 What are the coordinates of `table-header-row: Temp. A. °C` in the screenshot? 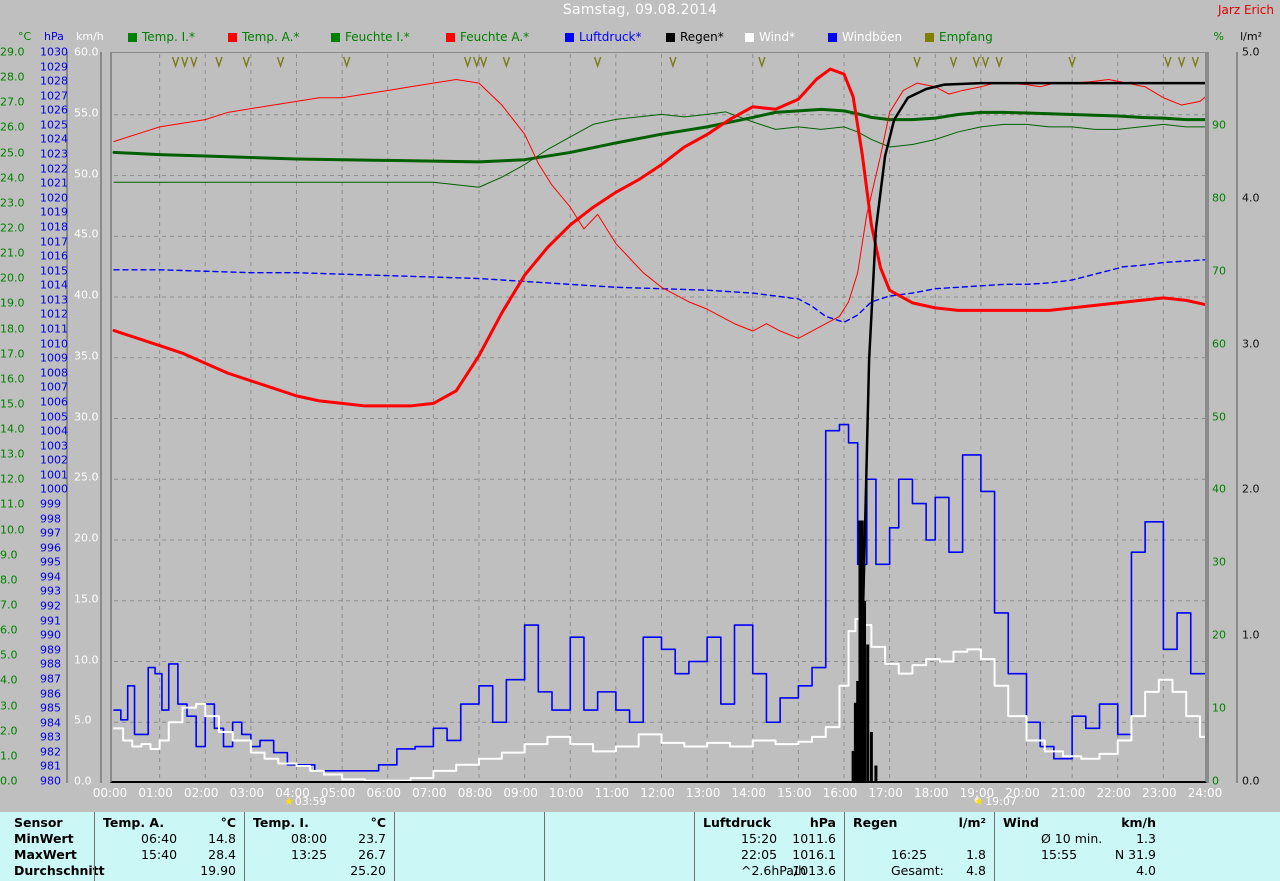 It's located at (169, 823).